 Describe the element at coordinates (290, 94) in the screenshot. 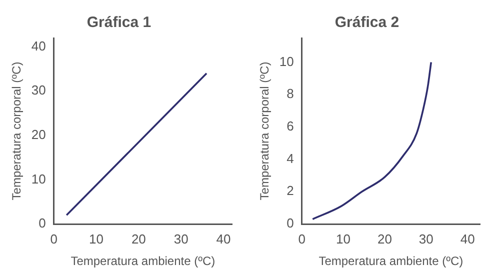

I see `y-tick-label: 8` at that location.